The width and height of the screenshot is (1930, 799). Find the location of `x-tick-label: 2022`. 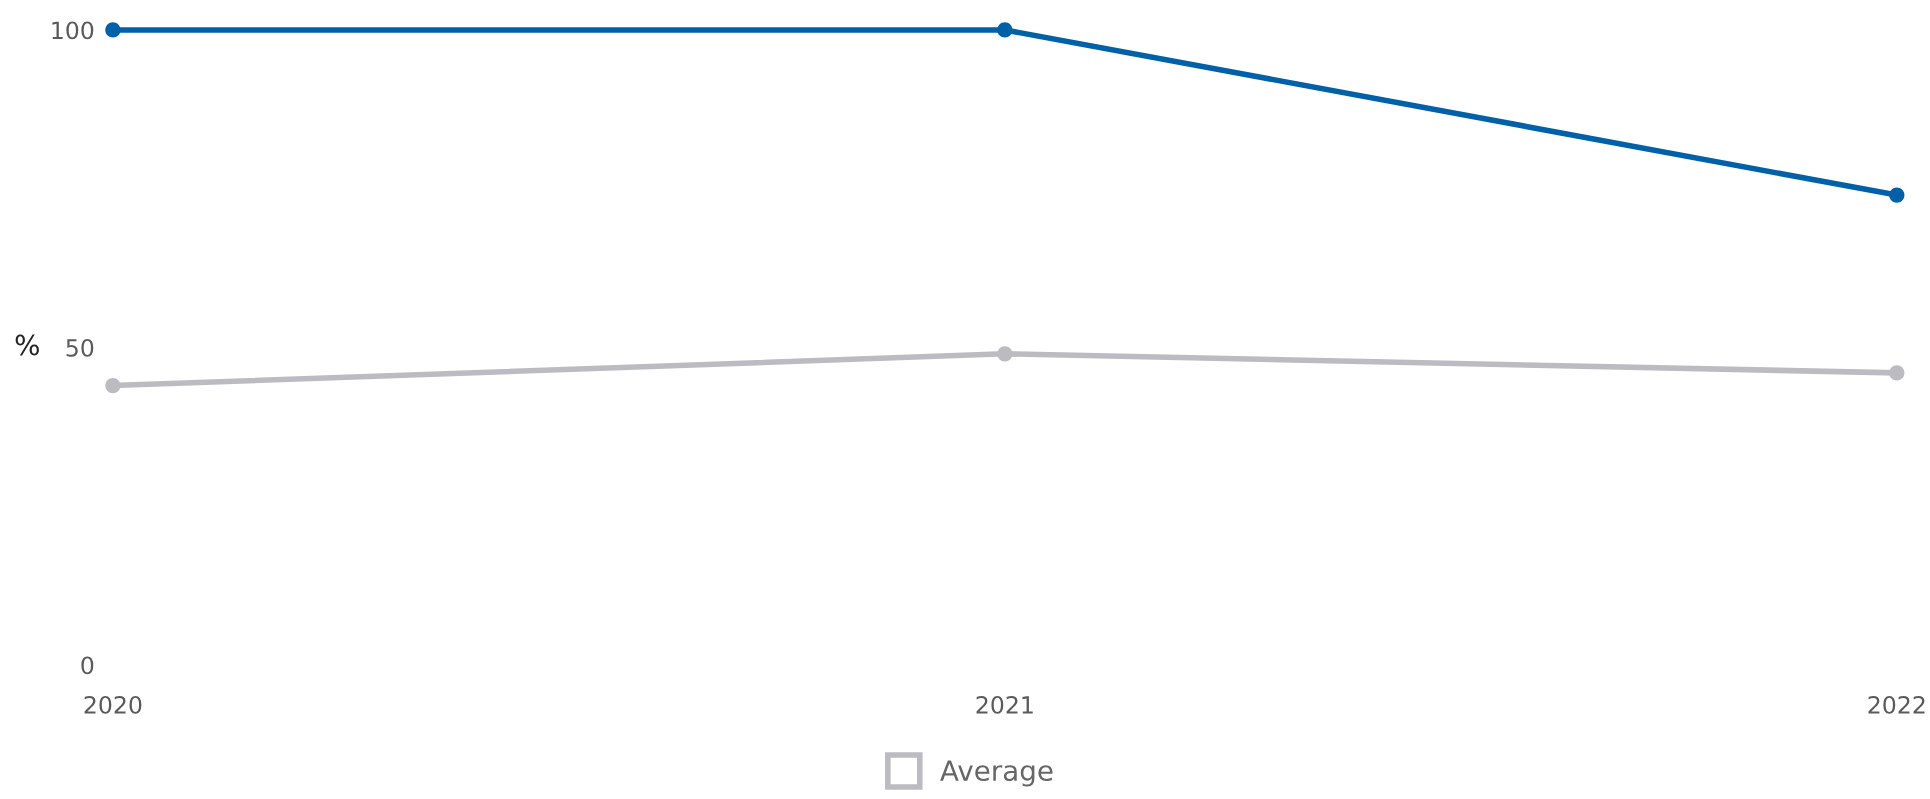

x-tick-label: 2022 is located at coordinates (1896, 704).